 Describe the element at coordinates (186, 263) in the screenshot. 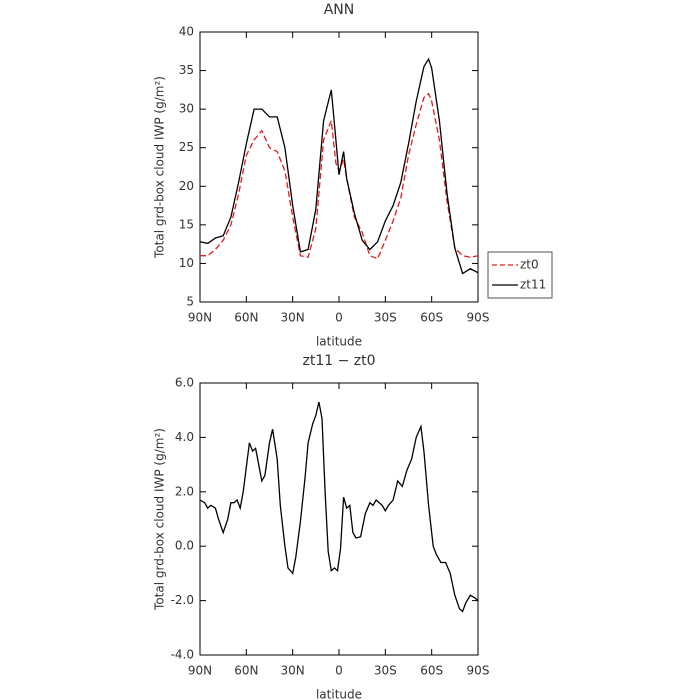

I see `y-tick-label: 10` at that location.